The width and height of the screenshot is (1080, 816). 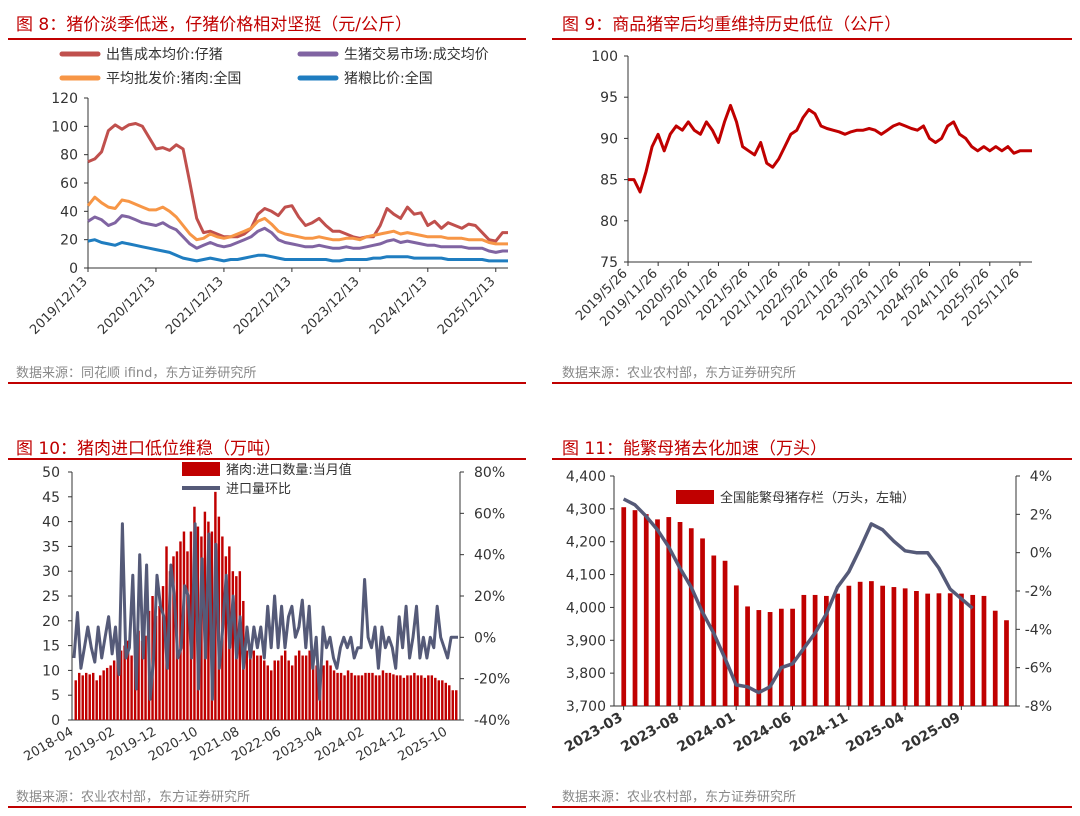 I want to click on y-tick-label: 4,200, so click(x=586, y=543).